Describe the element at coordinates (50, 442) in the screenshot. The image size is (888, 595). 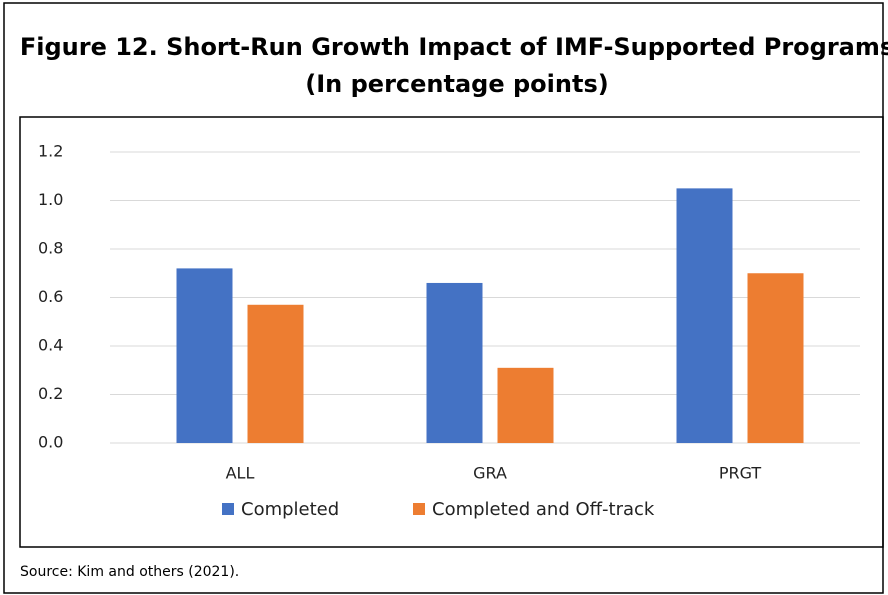
I see `y-tick-label: 0.0` at that location.